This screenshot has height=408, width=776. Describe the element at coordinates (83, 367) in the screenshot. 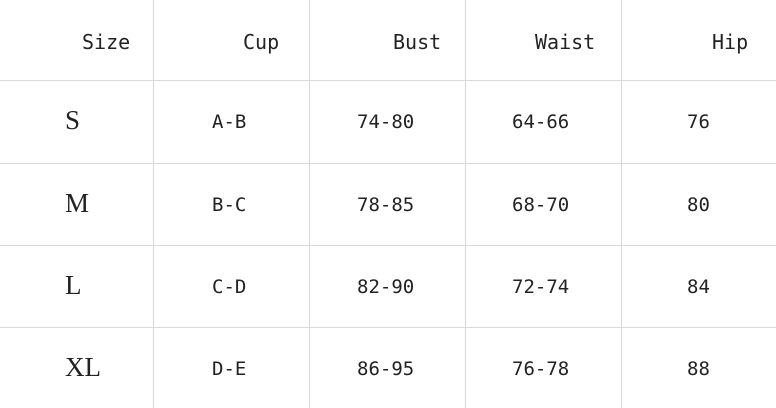

I see `size-cell: XL` at that location.